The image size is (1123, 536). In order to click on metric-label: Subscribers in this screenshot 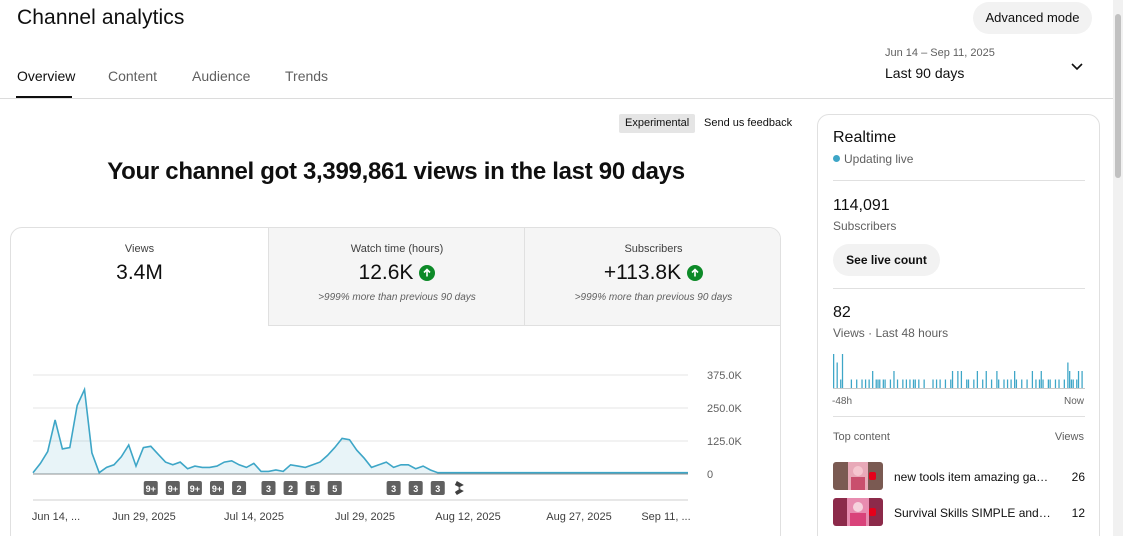, I will do `click(653, 249)`.